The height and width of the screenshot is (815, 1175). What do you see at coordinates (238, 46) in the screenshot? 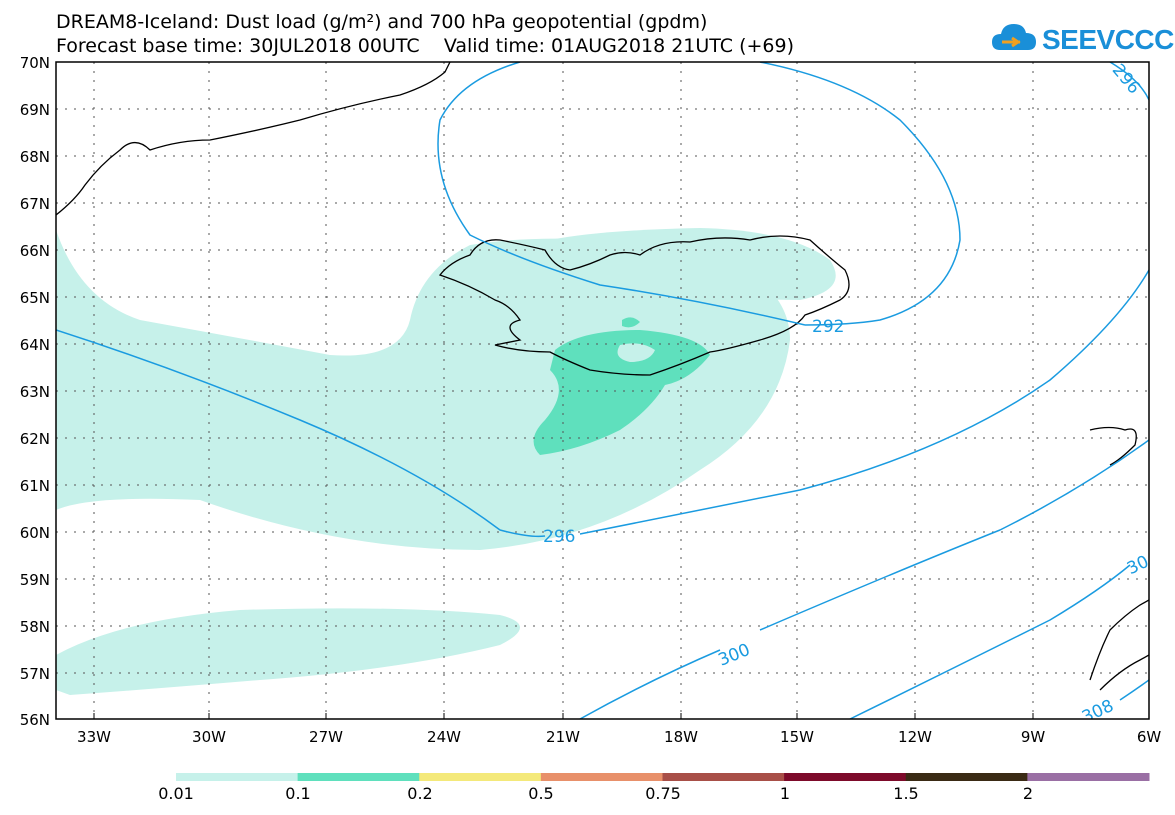
I see `forecast-base-time: Forecast base time: 30JUL2018 00UTC` at bounding box center [238, 46].